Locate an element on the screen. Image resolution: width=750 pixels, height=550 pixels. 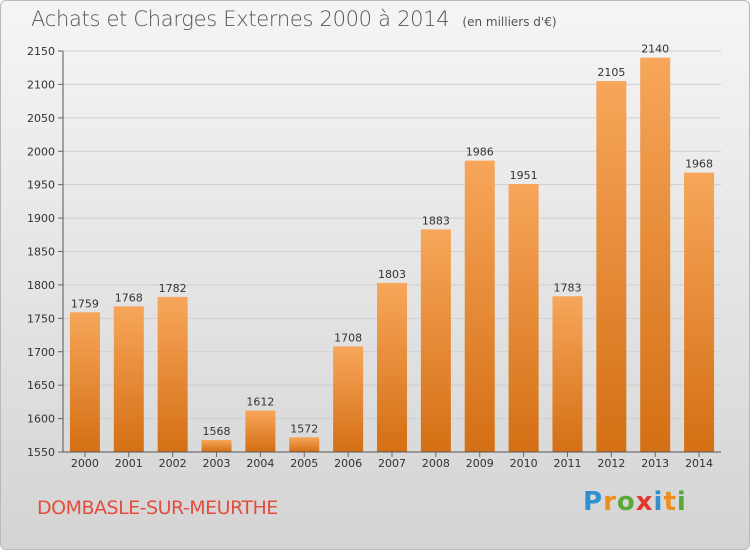
commune-name: DOMBASLE-SUR-MEURTHE is located at coordinates (157, 508).